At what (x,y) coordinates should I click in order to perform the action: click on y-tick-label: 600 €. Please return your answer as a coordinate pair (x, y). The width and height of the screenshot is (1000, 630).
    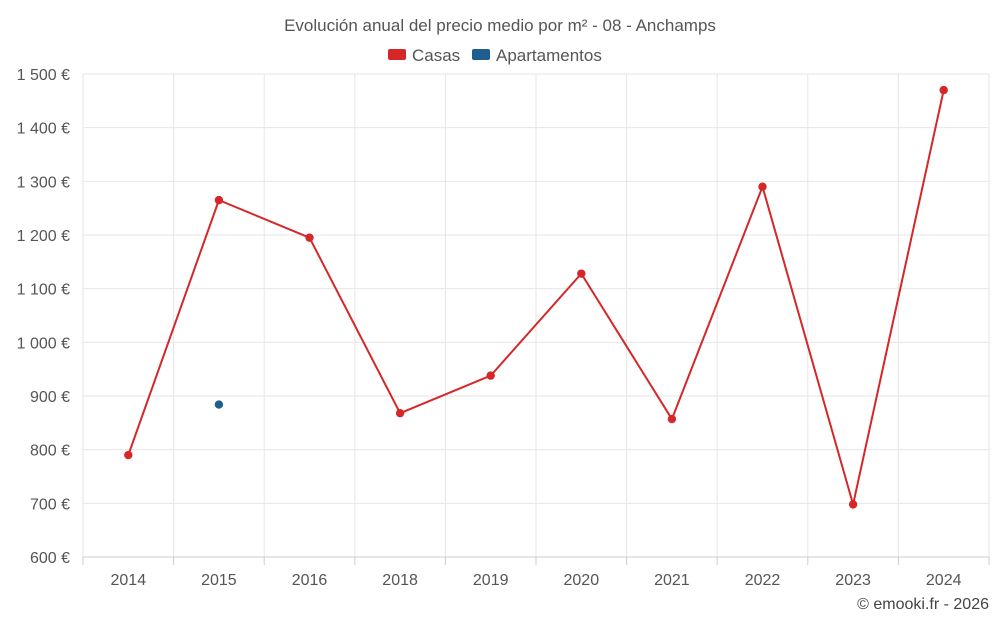
    Looking at the image, I should click on (50, 558).